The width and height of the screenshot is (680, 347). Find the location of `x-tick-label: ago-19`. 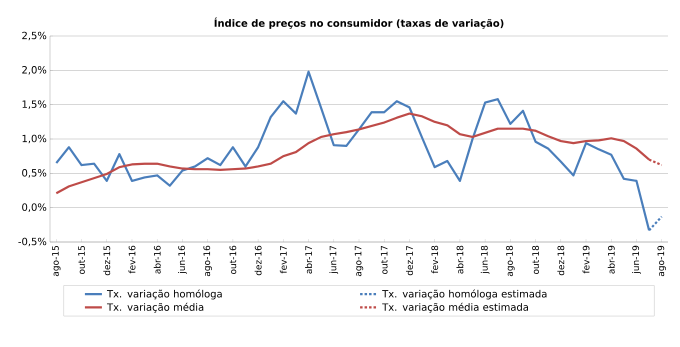

x-tick-label: ago-19 is located at coordinates (661, 261).